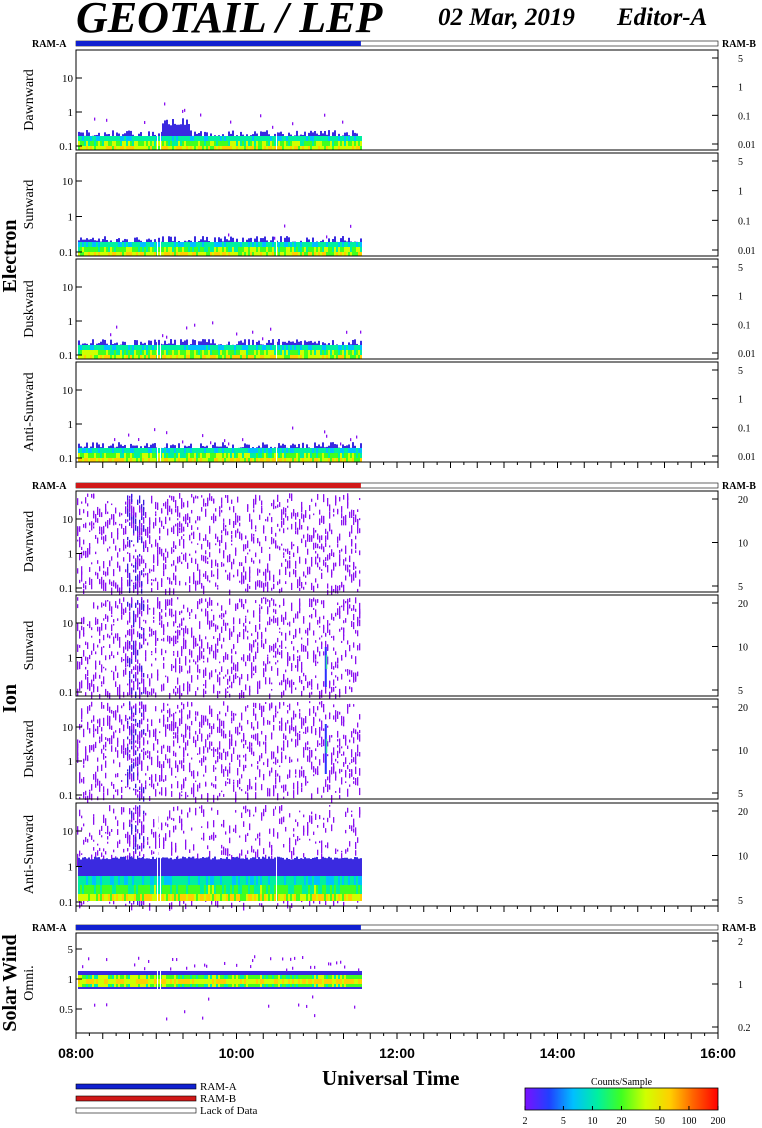  Describe the element at coordinates (66, 1010) in the screenshot. I see `solar-wind-panel-omni-ytick: 0.5` at that location.